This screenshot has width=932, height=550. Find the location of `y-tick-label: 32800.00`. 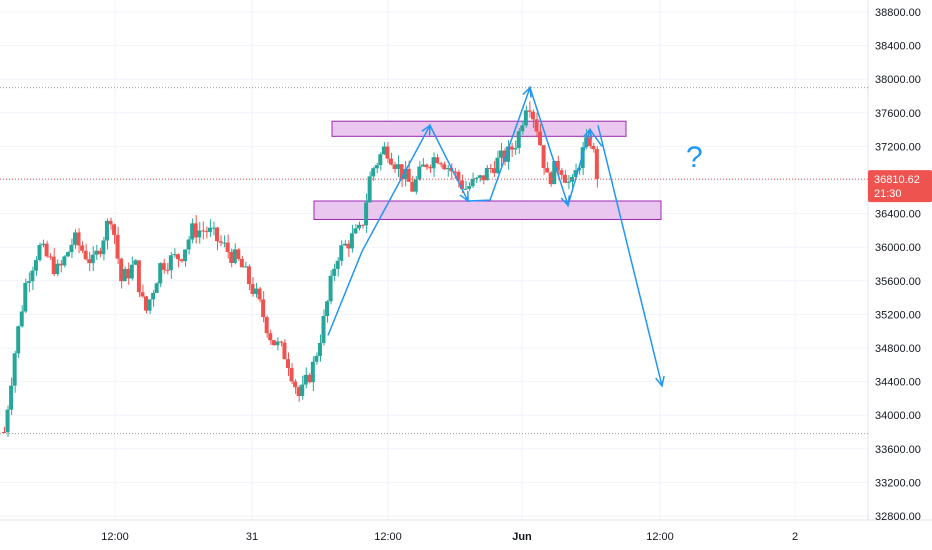

y-tick-label: 32800.00 is located at coordinates (898, 517).